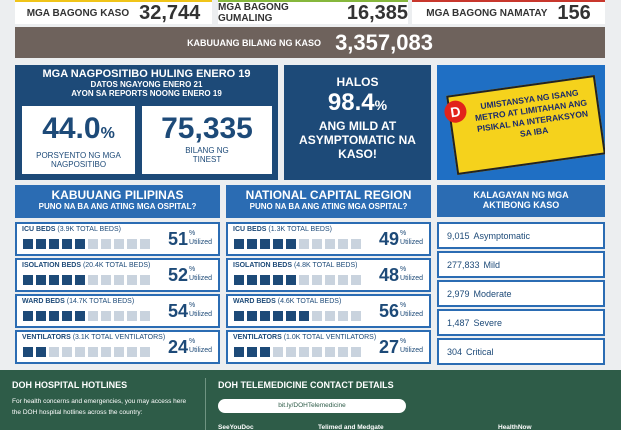  Describe the element at coordinates (146, 93) in the screenshot. I see `positivity-subtitle: AYON SA REPORTS NOONG ENERO 19` at that location.